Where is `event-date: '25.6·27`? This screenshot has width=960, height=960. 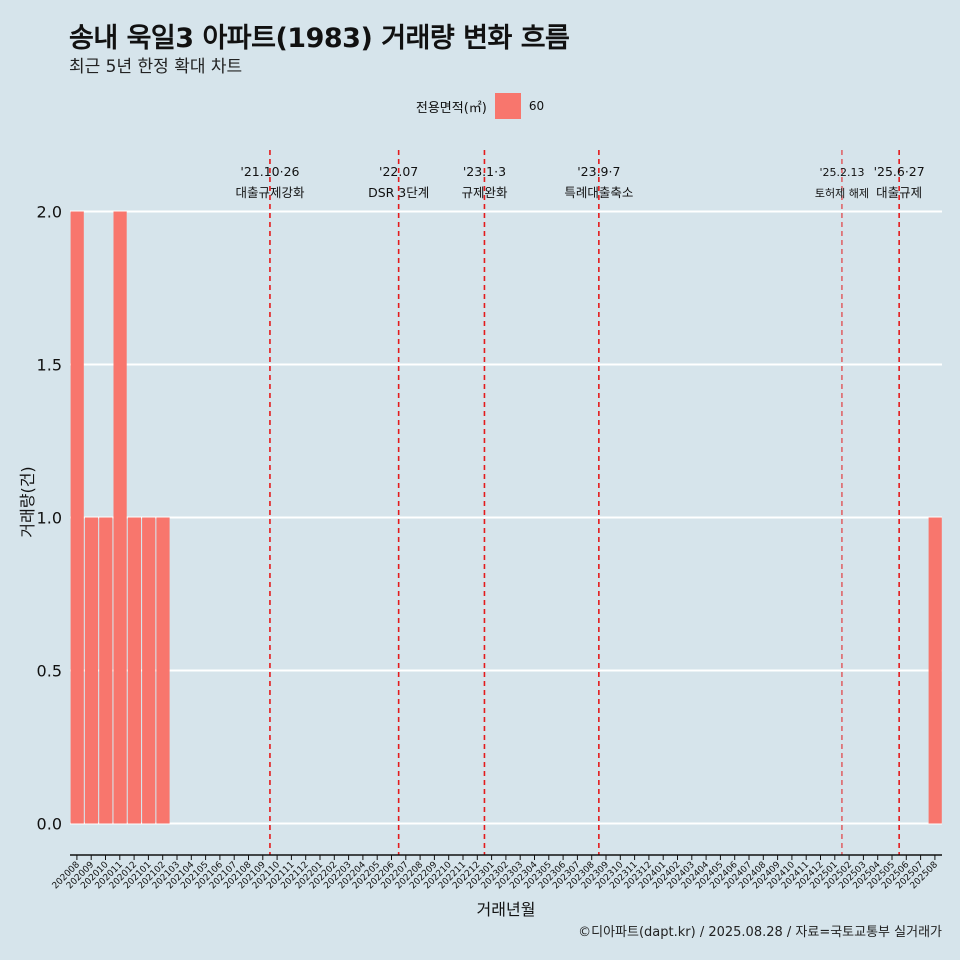 event-date: '25.6·27 is located at coordinates (899, 171).